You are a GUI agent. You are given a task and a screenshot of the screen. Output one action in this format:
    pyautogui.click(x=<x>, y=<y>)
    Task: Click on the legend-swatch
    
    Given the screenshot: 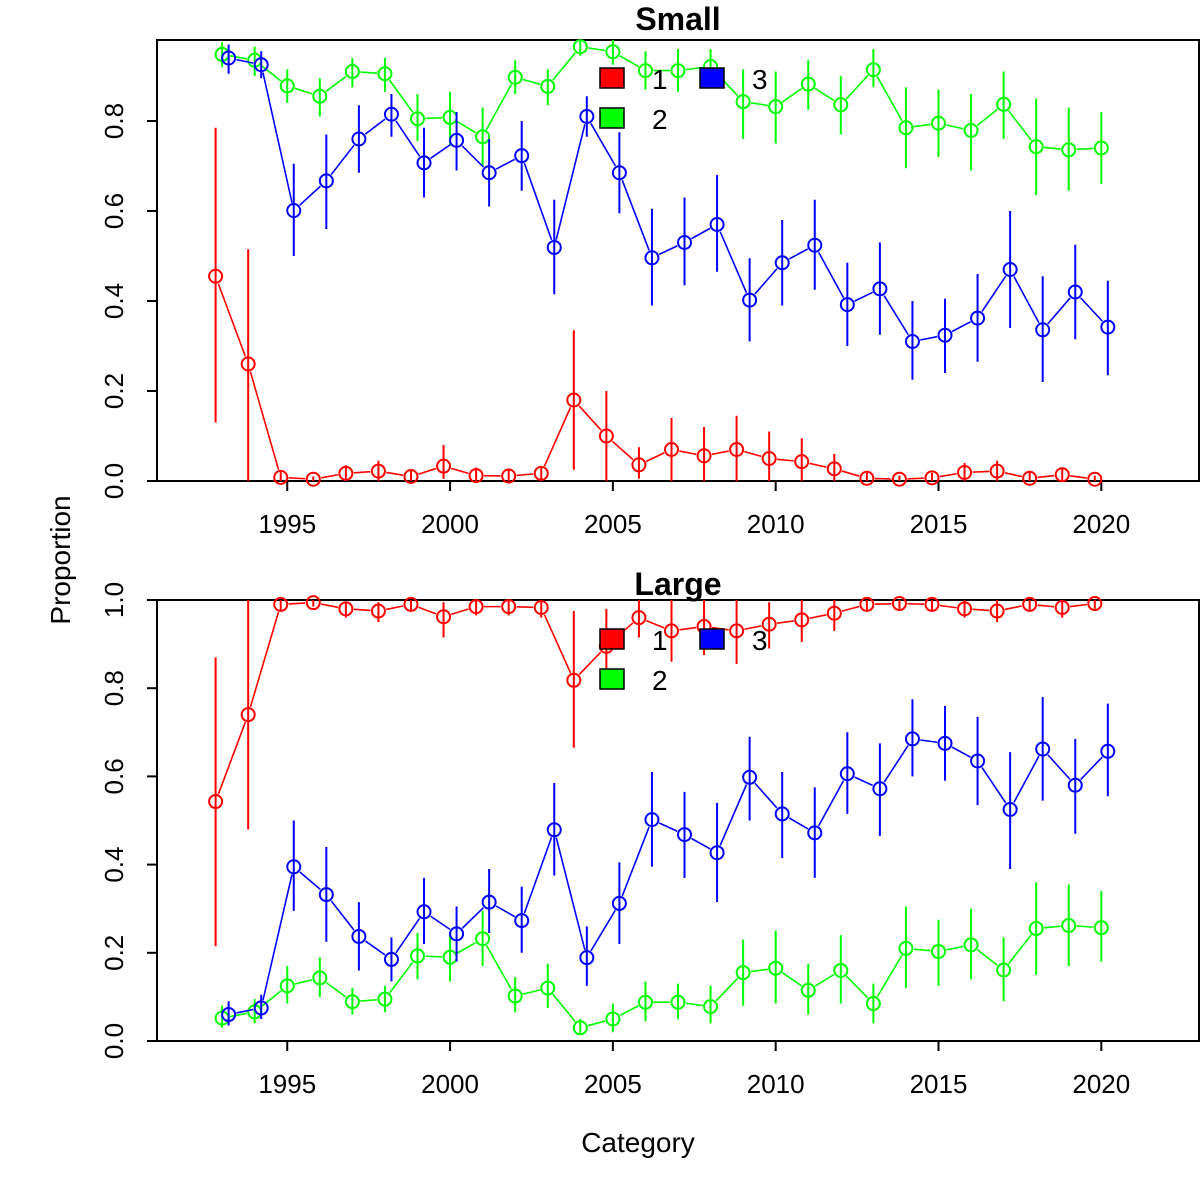 What is the action you would take?
    pyautogui.click(x=712, y=78)
    